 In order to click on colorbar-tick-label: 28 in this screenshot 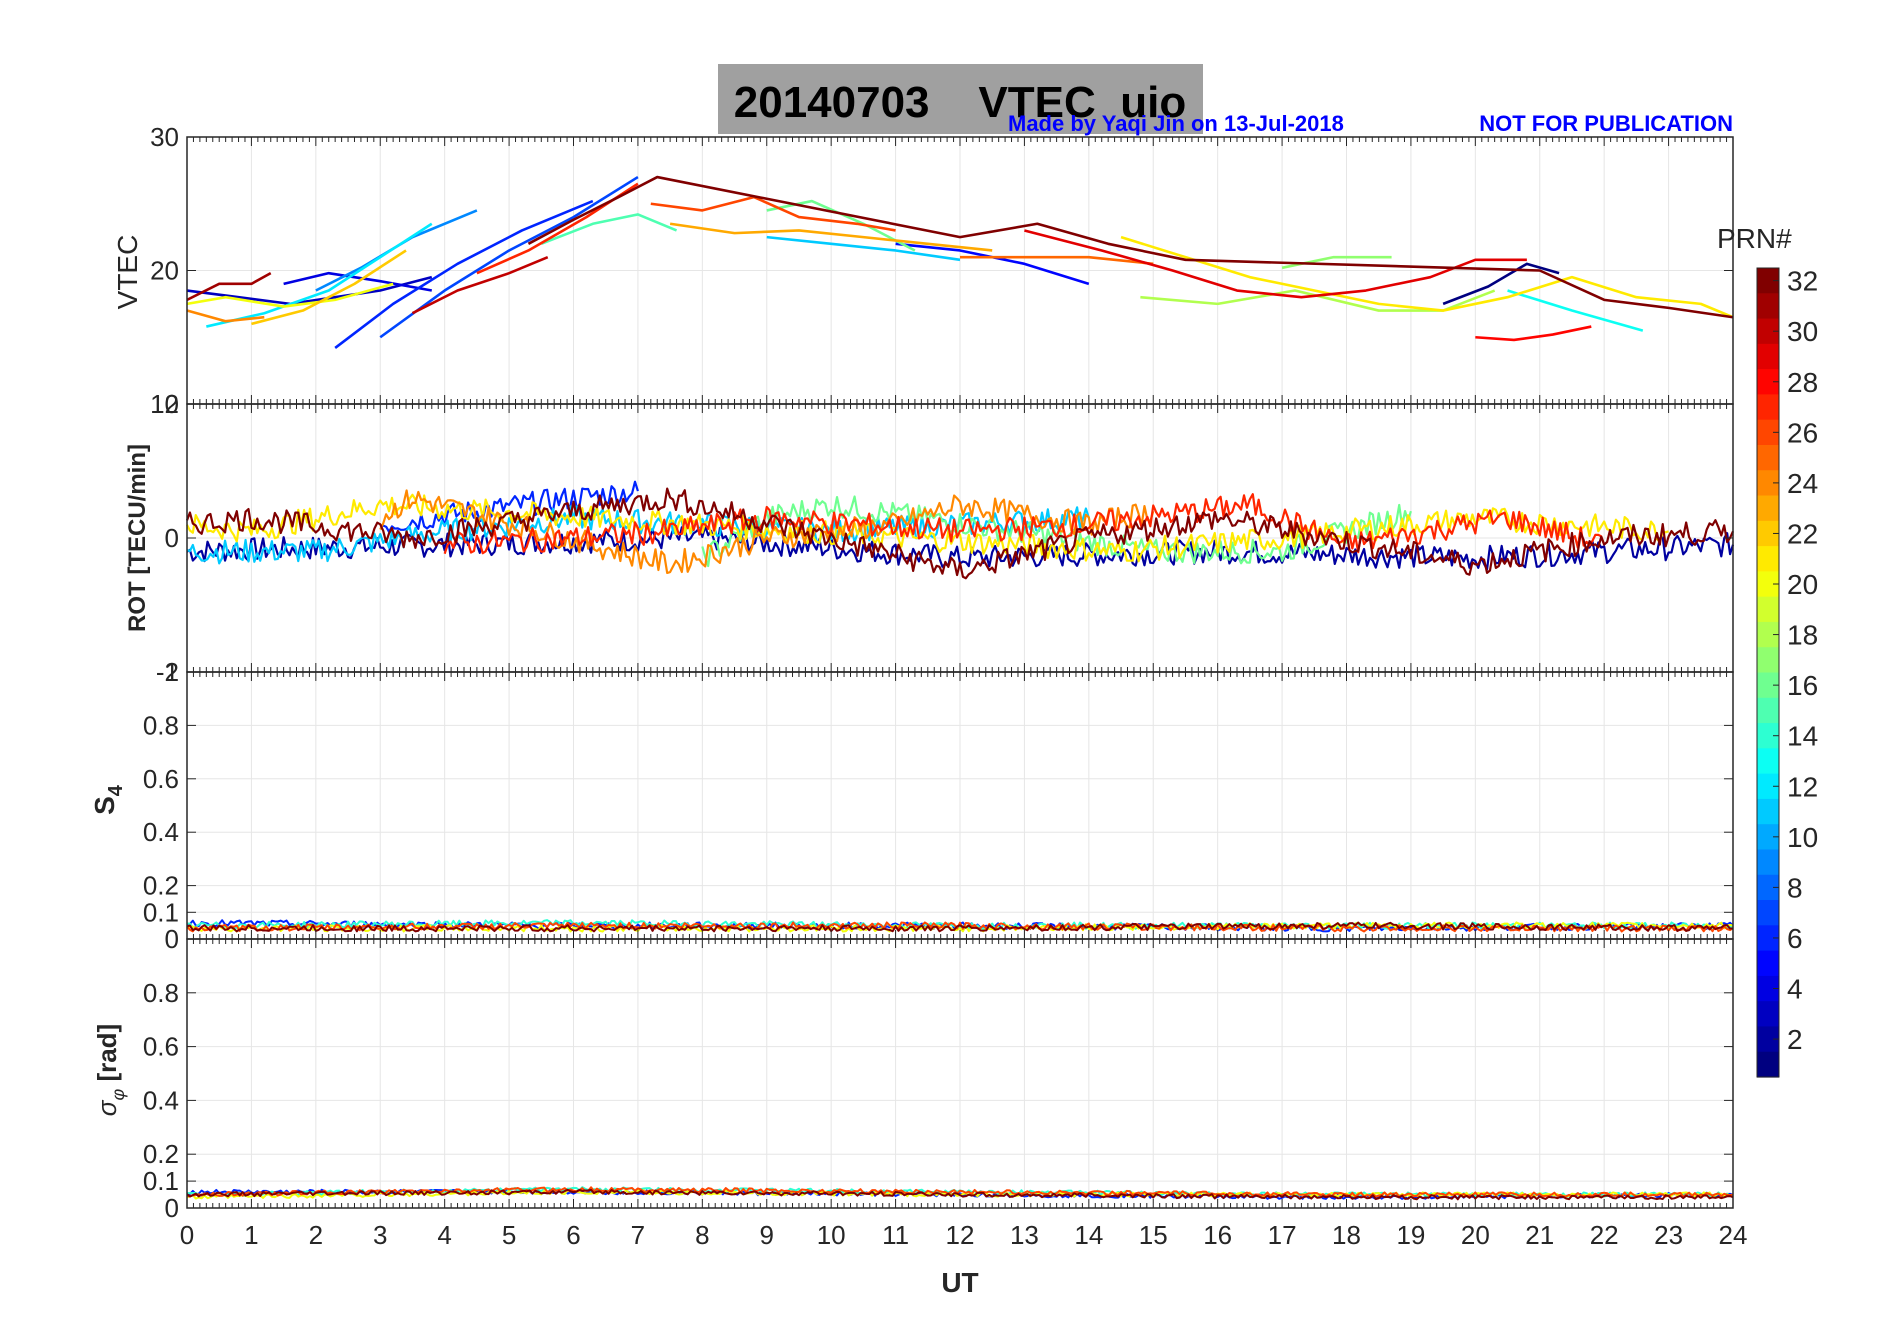, I will do `click(1802, 382)`.